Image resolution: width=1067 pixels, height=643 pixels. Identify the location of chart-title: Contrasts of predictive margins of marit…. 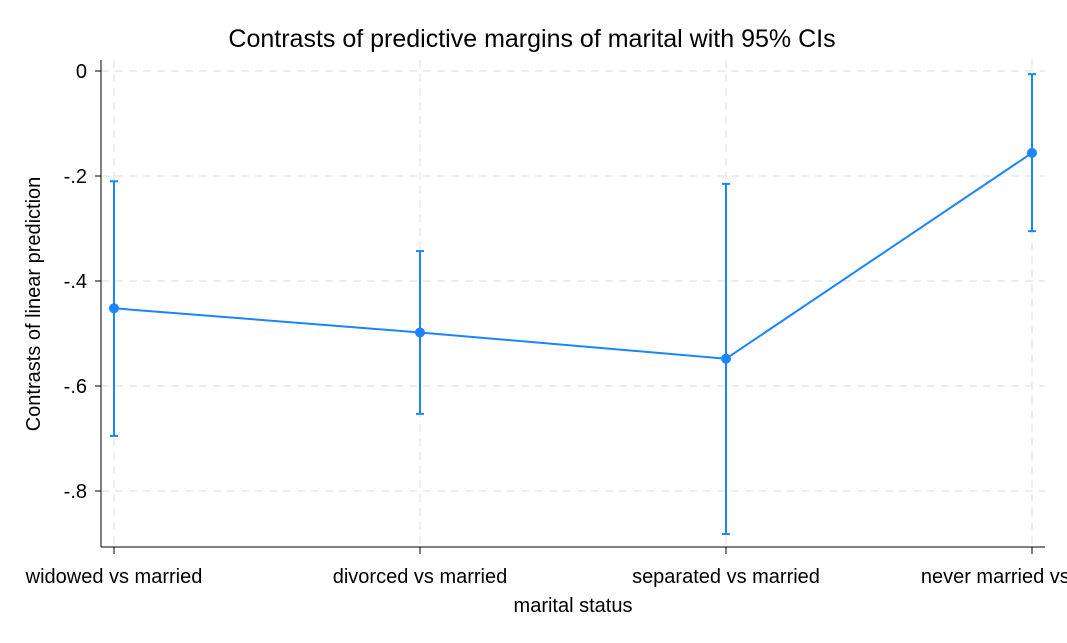
(531, 39).